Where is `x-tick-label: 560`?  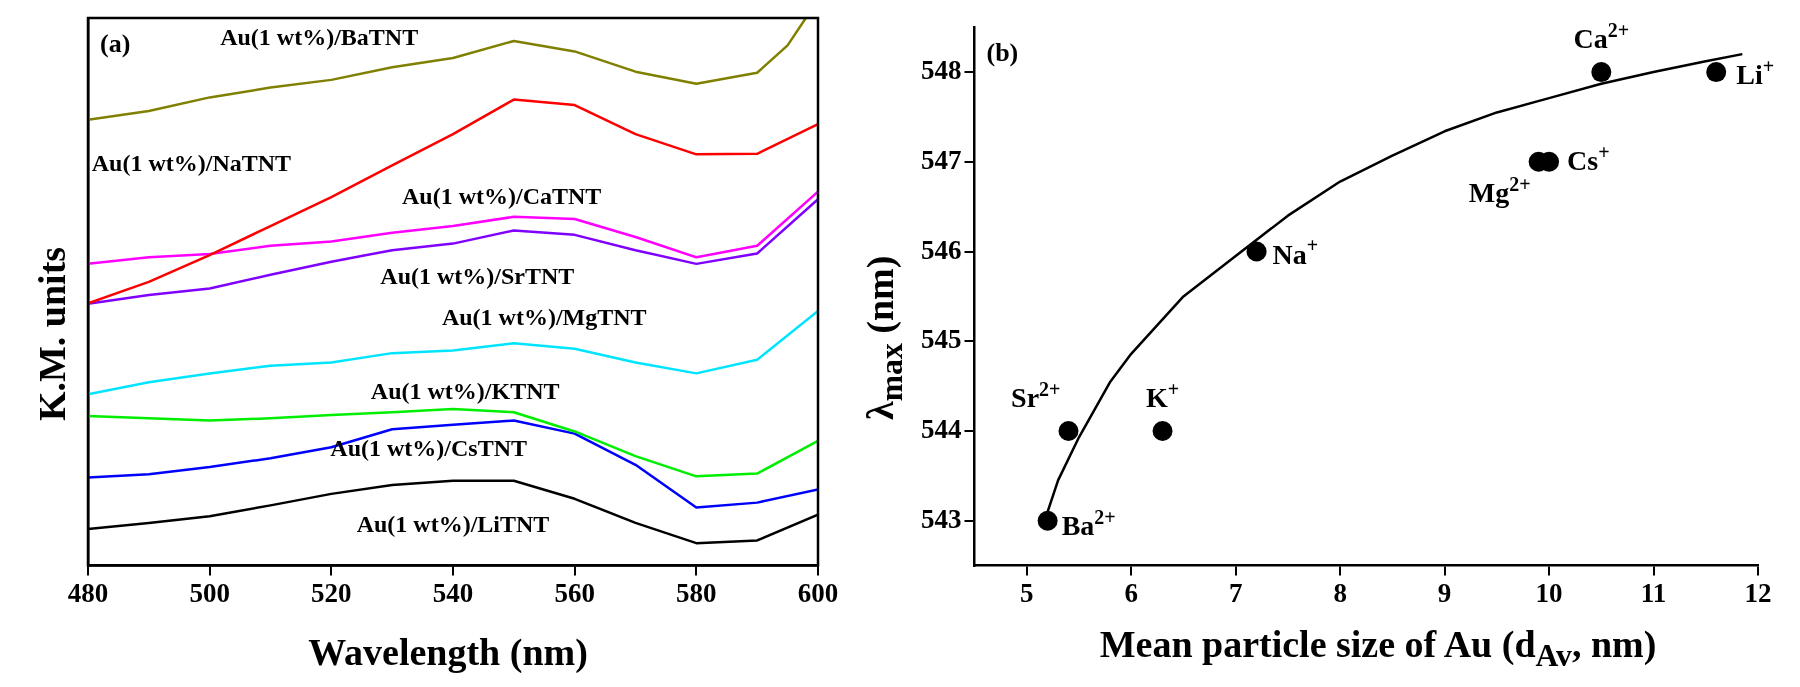 x-tick-label: 560 is located at coordinates (574, 592).